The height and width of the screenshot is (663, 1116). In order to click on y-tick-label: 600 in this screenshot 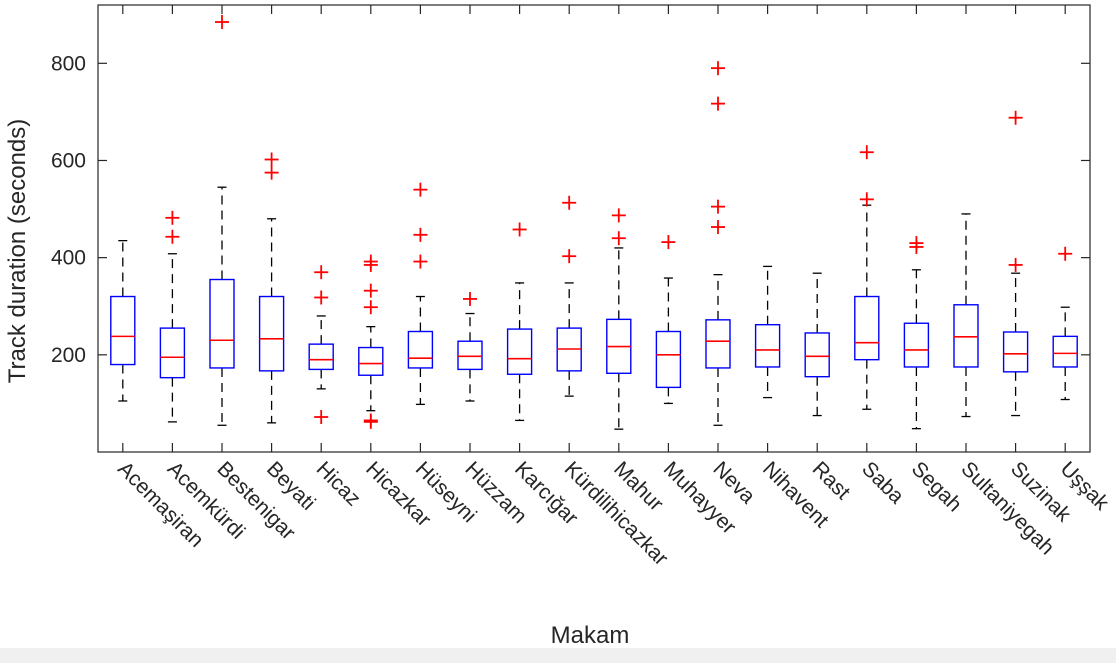, I will do `click(68, 160)`.